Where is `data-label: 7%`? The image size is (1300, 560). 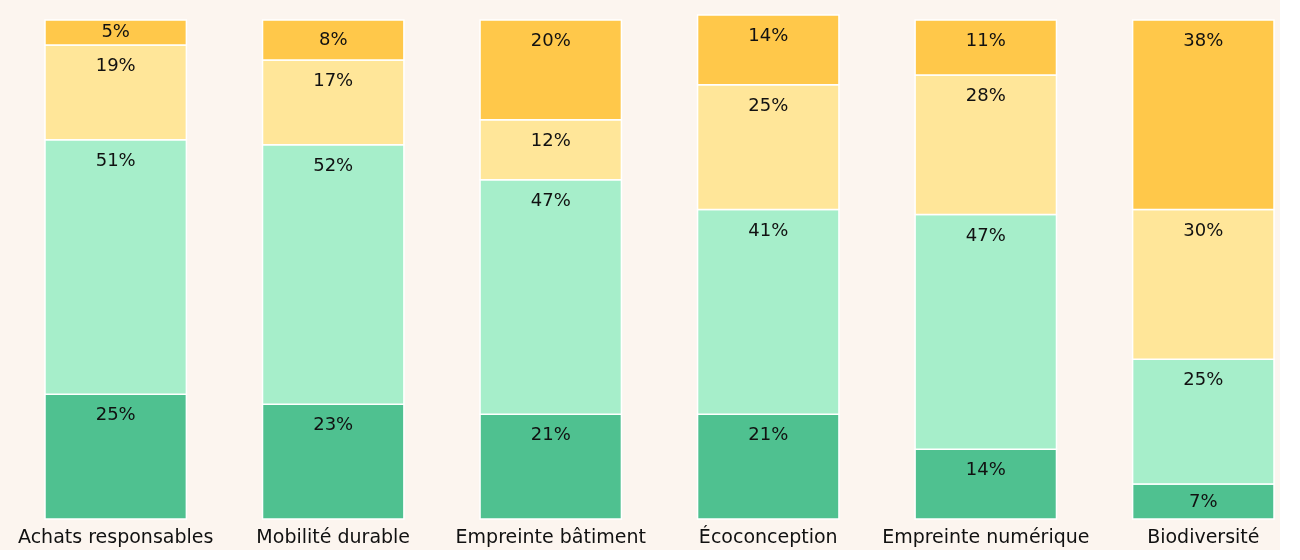
data-label: 7% is located at coordinates (1203, 500).